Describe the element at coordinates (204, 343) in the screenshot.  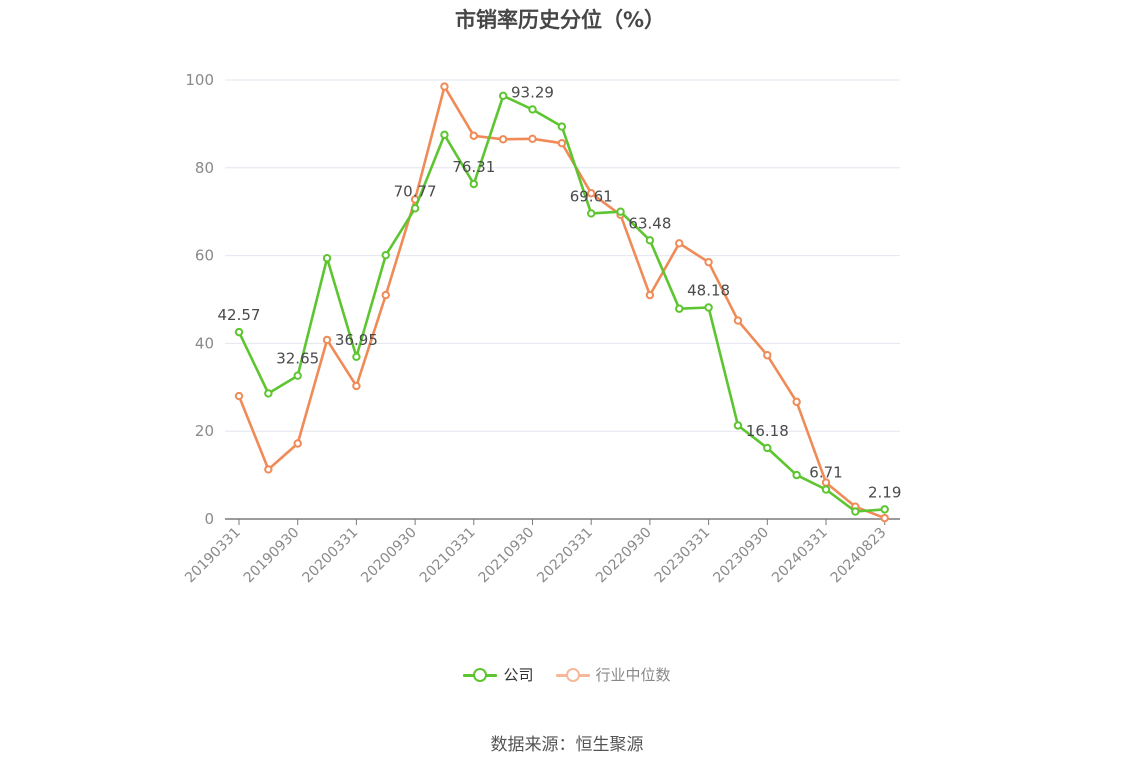
I see `y-tick-label: 40` at that location.